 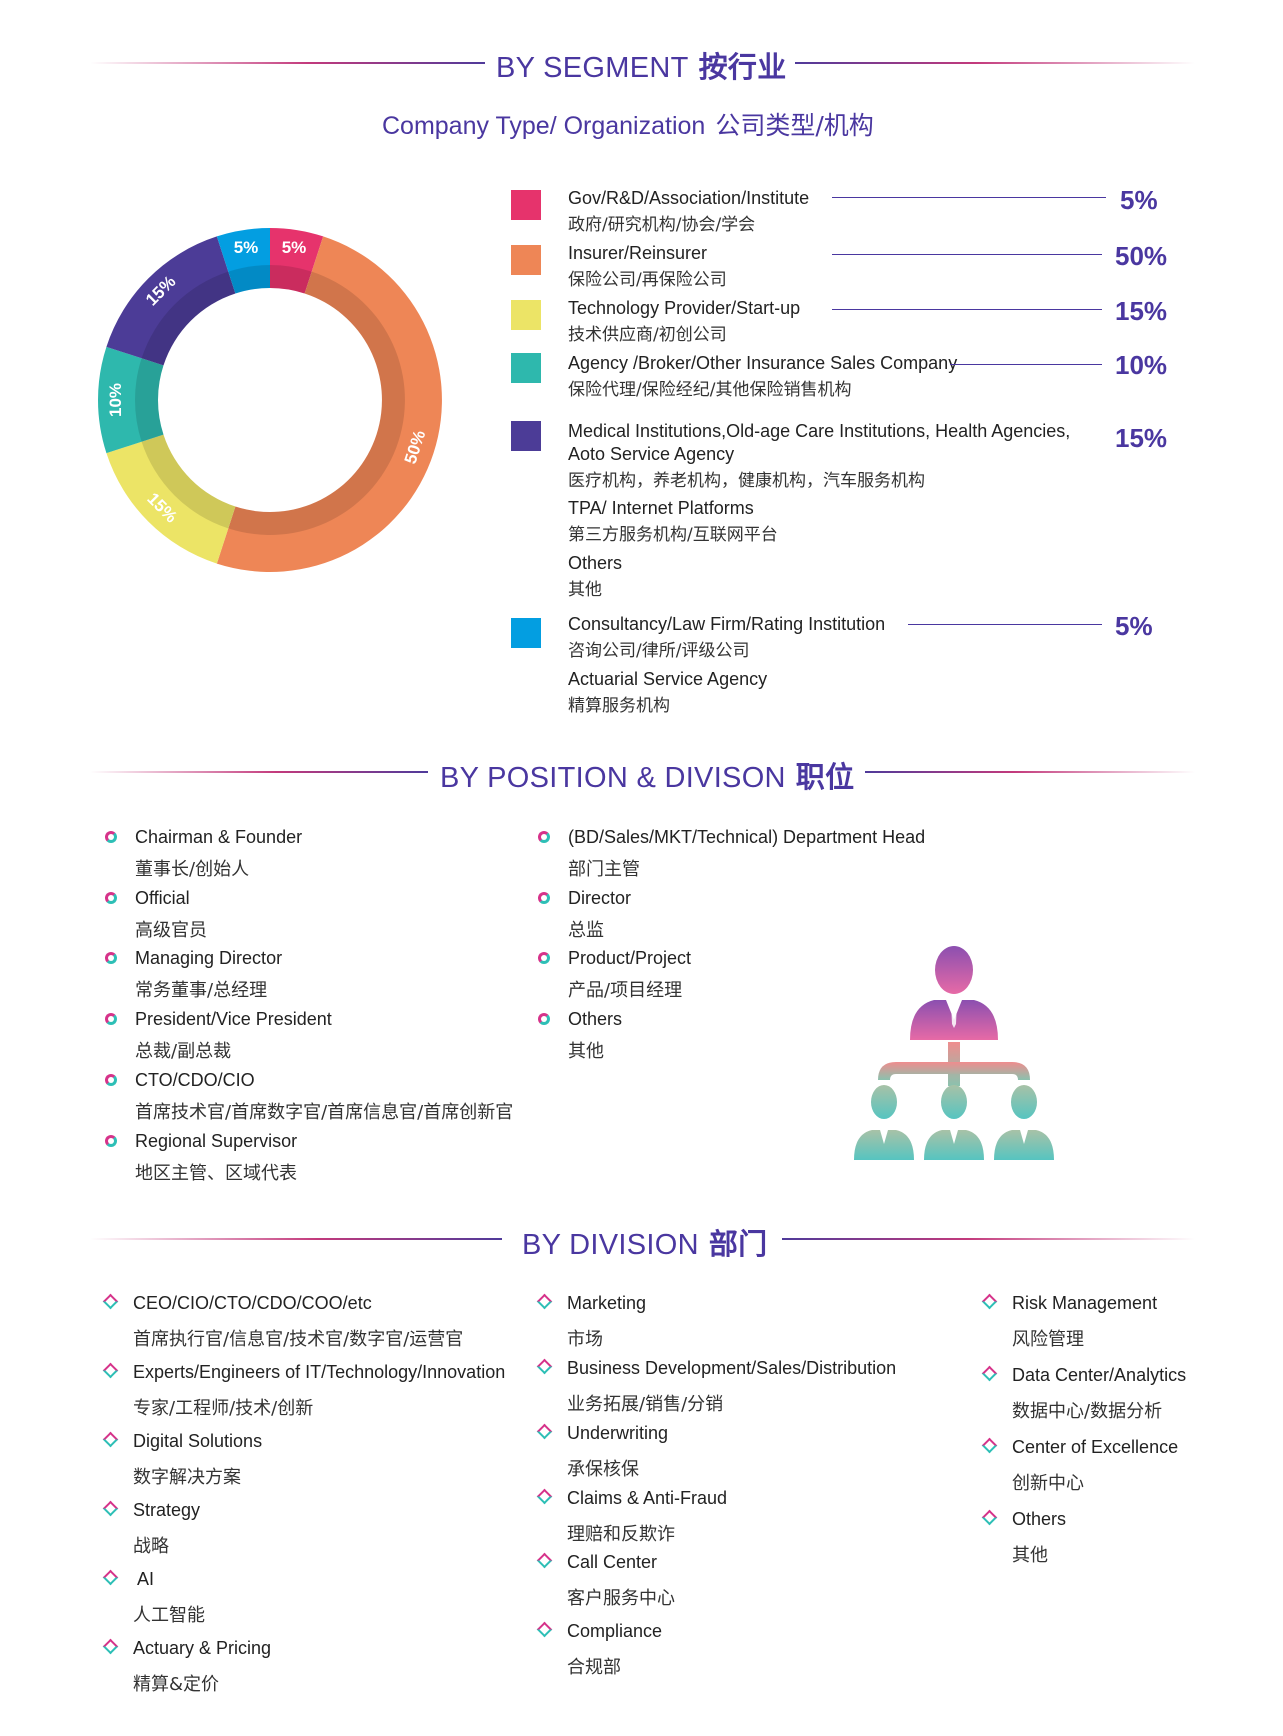 I want to click on company-type-donut-chart: 5%50%15%10%15%5%, so click(x=270, y=400).